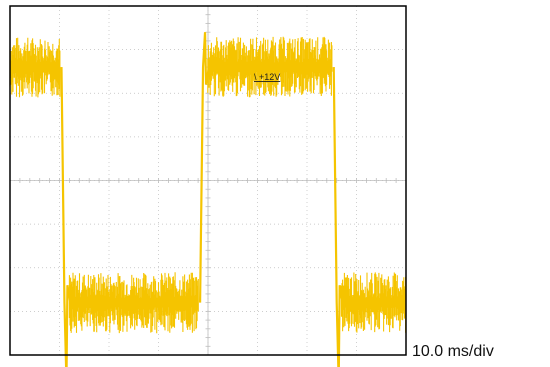  What do you see at coordinates (204, 167) in the screenshot?
I see `rising-edge` at bounding box center [204, 167].